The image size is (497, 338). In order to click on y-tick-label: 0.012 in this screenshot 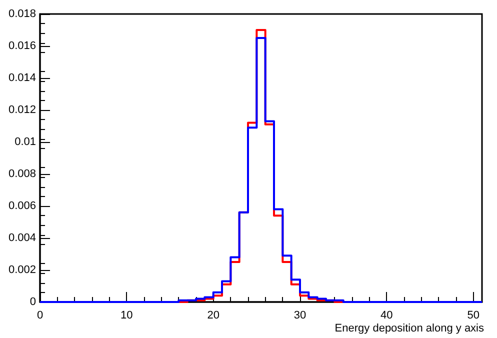, I will do `click(22, 110)`.